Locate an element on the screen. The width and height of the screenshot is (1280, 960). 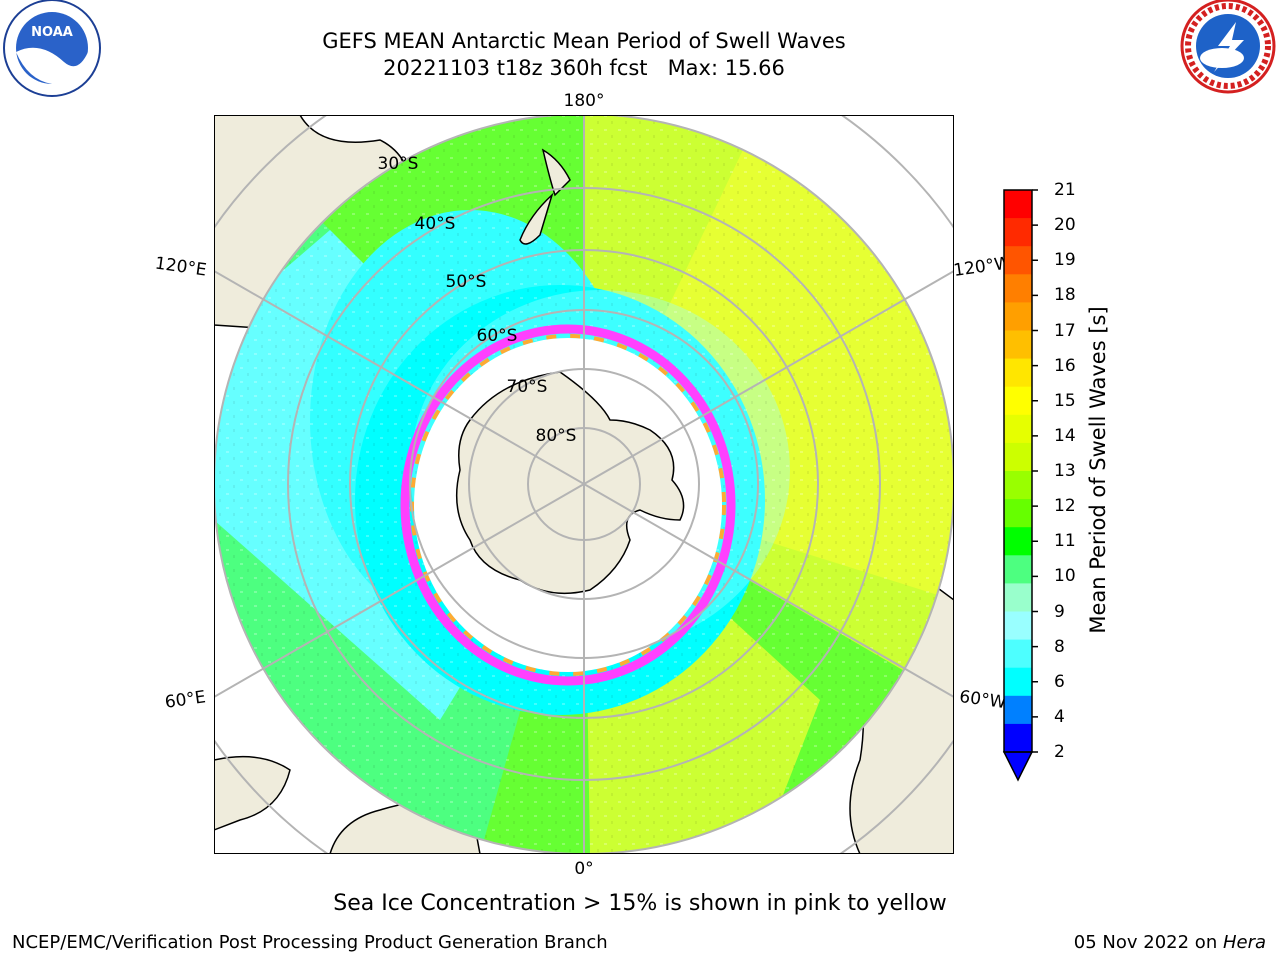
colorbar-tick-label: 19 is located at coordinates (1065, 260).